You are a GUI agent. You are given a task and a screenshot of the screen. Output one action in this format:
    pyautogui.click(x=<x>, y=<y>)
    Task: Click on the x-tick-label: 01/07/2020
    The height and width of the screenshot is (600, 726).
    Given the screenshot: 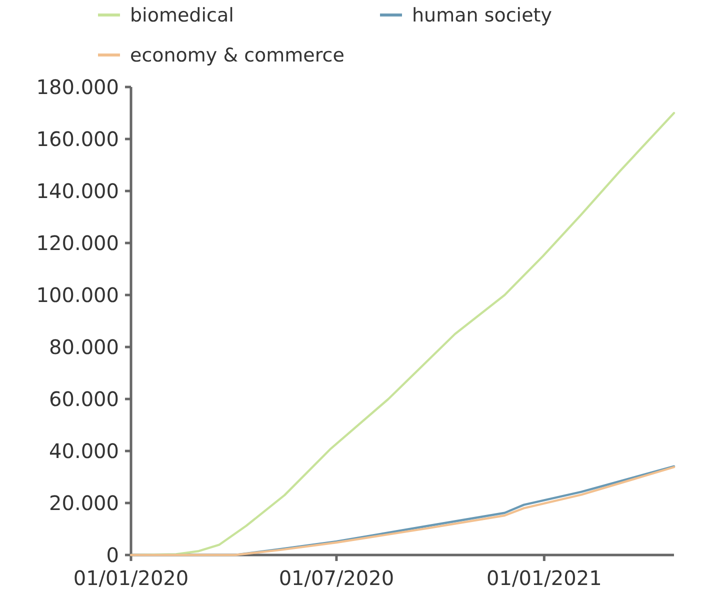 What is the action you would take?
    pyautogui.click(x=336, y=578)
    